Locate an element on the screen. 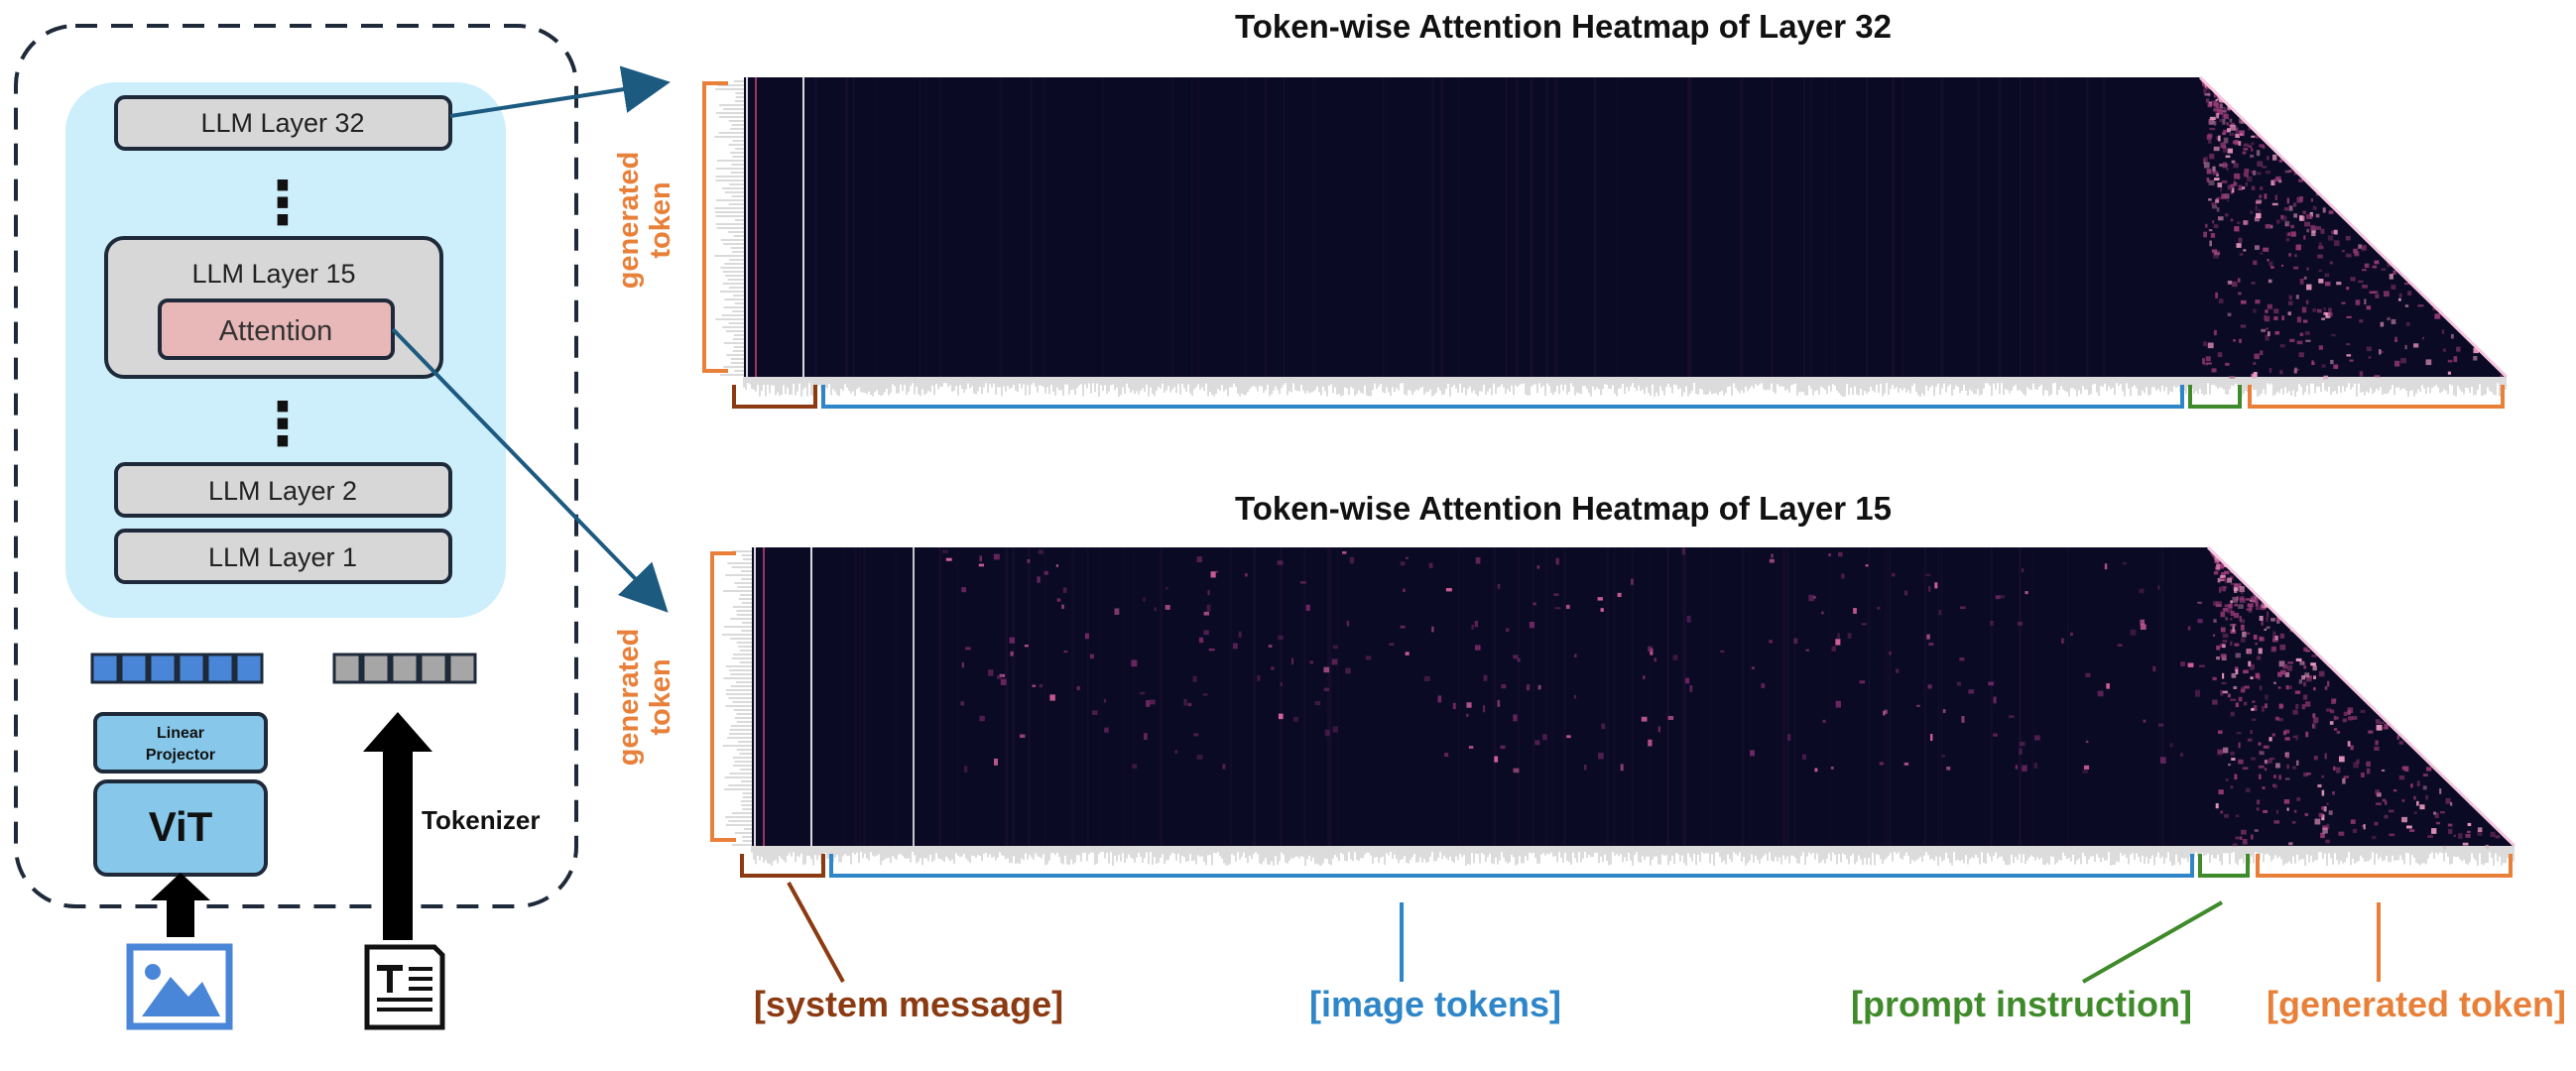 This screenshot has width=2576, height=1071. ellipsis-lower: ⋮ is located at coordinates (282, 424).